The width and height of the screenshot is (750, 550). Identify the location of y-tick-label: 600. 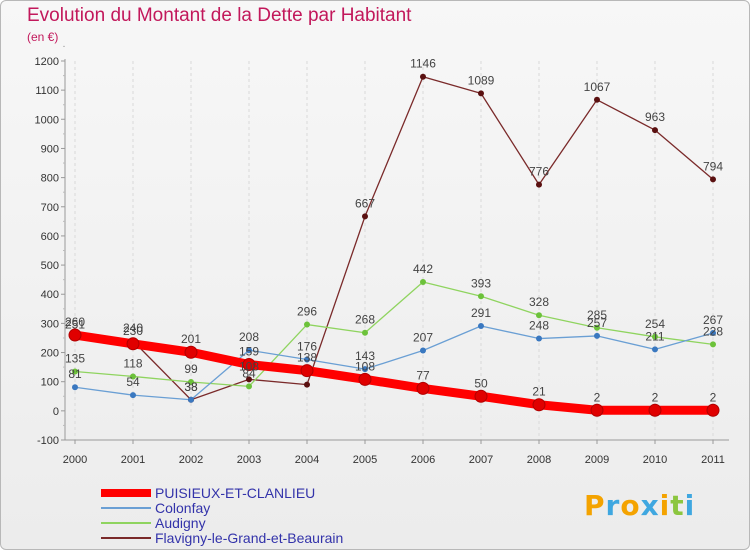
(50, 237).